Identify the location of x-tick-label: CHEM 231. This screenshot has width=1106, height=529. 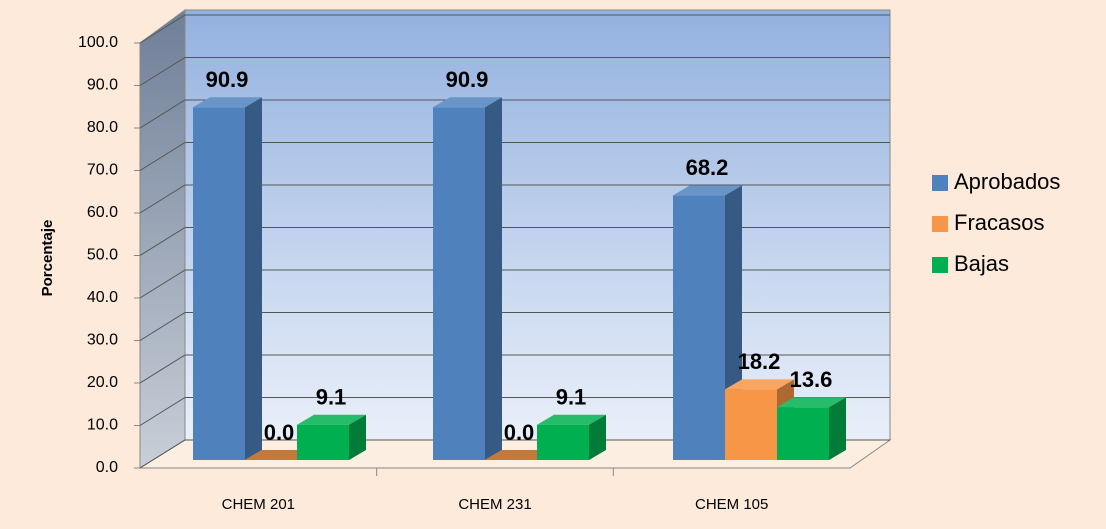
(494, 504).